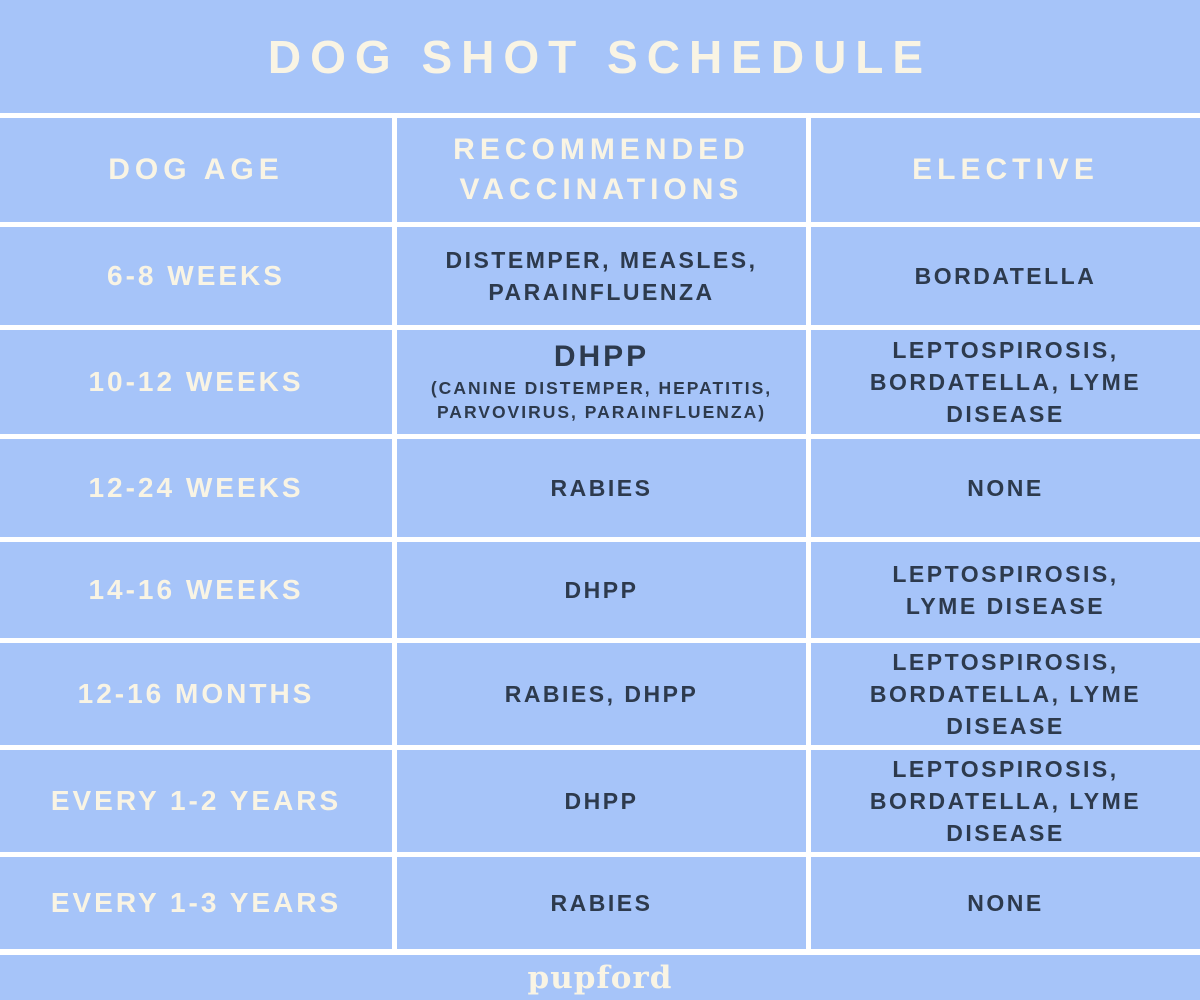 The width and height of the screenshot is (1200, 1000). I want to click on header-elective: ELECTIVE, so click(1005, 170).